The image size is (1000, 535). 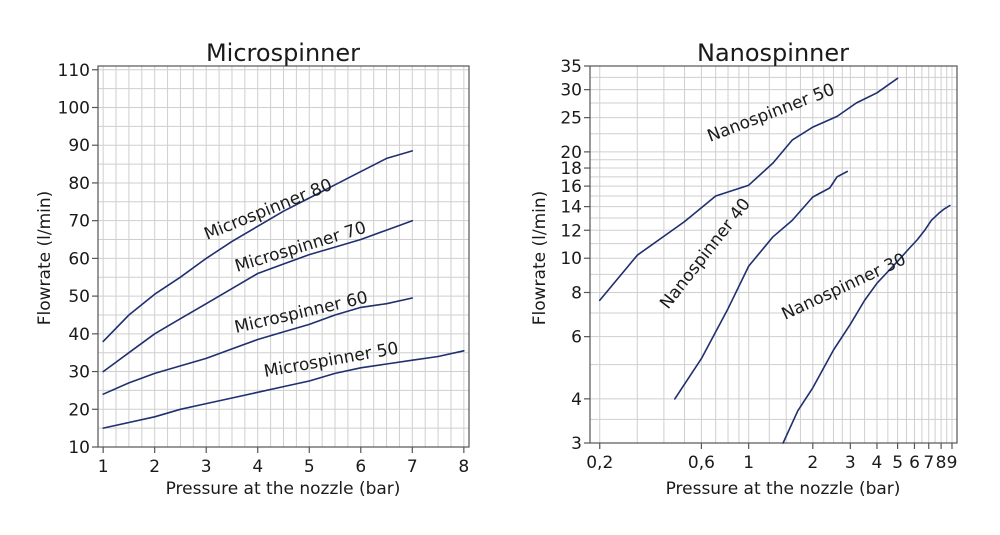 I want to click on y-tick-label: 25, so click(x=571, y=119).